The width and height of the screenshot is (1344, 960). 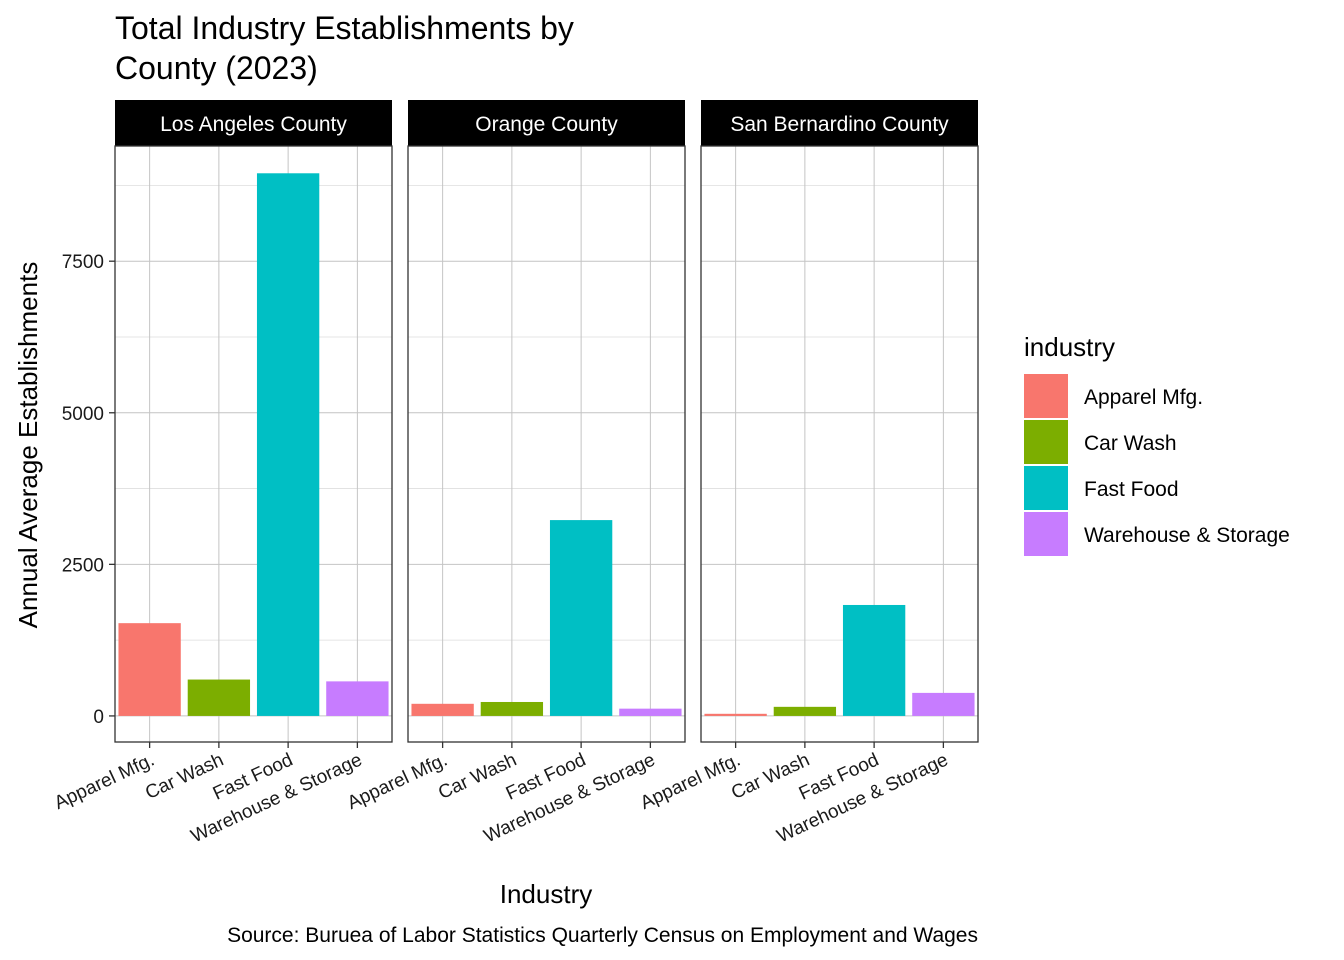 I want to click on y-tick-label: 0, so click(x=98, y=717).